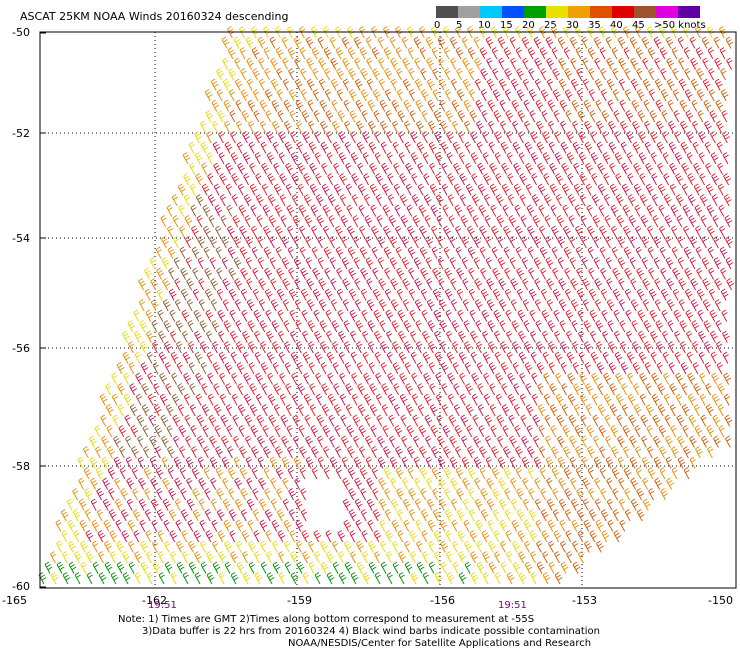  I want to click on colorbar-tick-label: 40, so click(616, 25).